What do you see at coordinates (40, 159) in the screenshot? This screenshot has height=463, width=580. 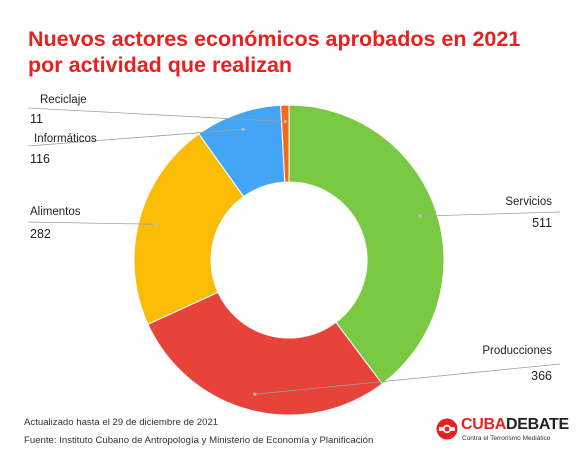 I see `value-label-informaticos: 116` at bounding box center [40, 159].